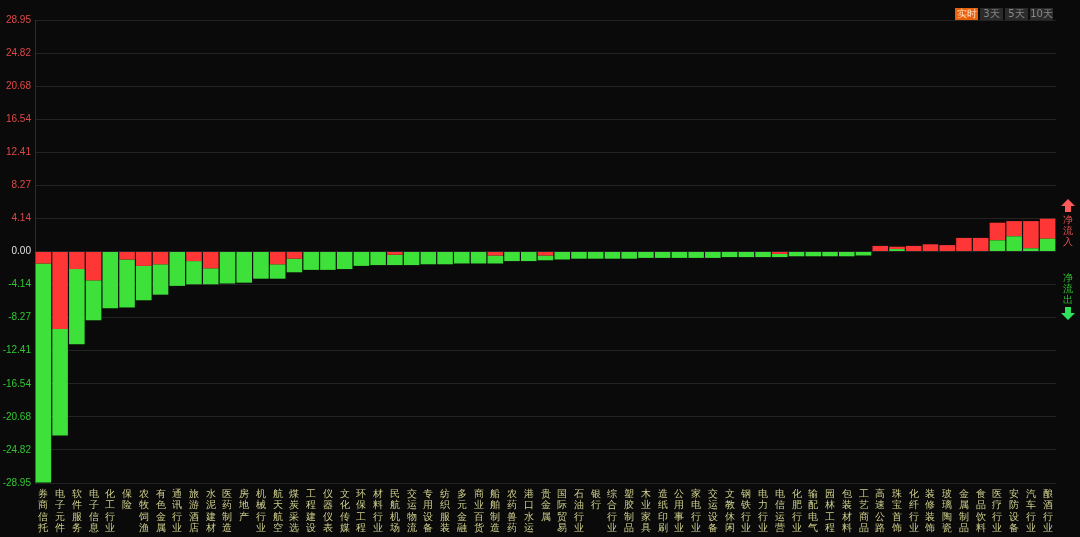  I want to click on x-tick-label: 珠宝首饰, so click(896, 510).